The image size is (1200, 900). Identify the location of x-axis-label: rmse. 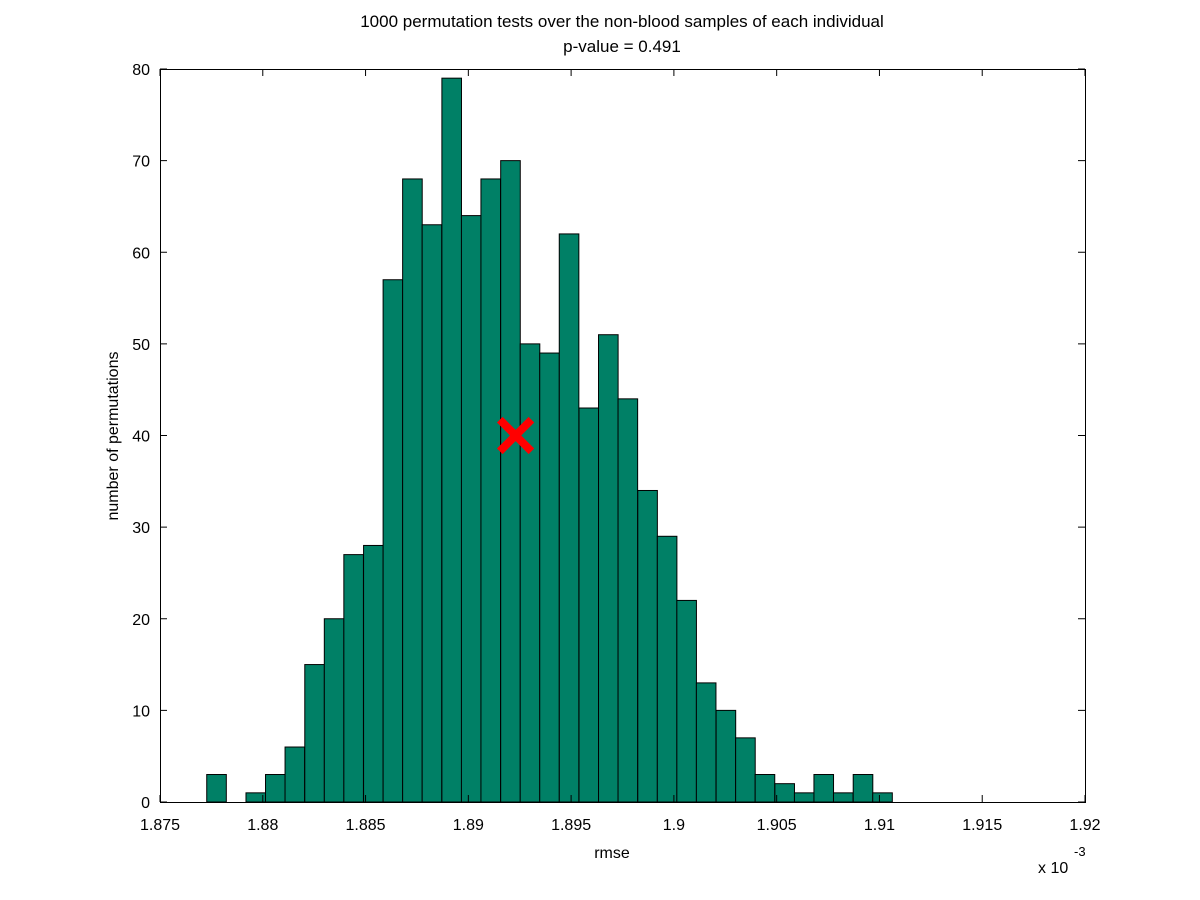
(612, 853).